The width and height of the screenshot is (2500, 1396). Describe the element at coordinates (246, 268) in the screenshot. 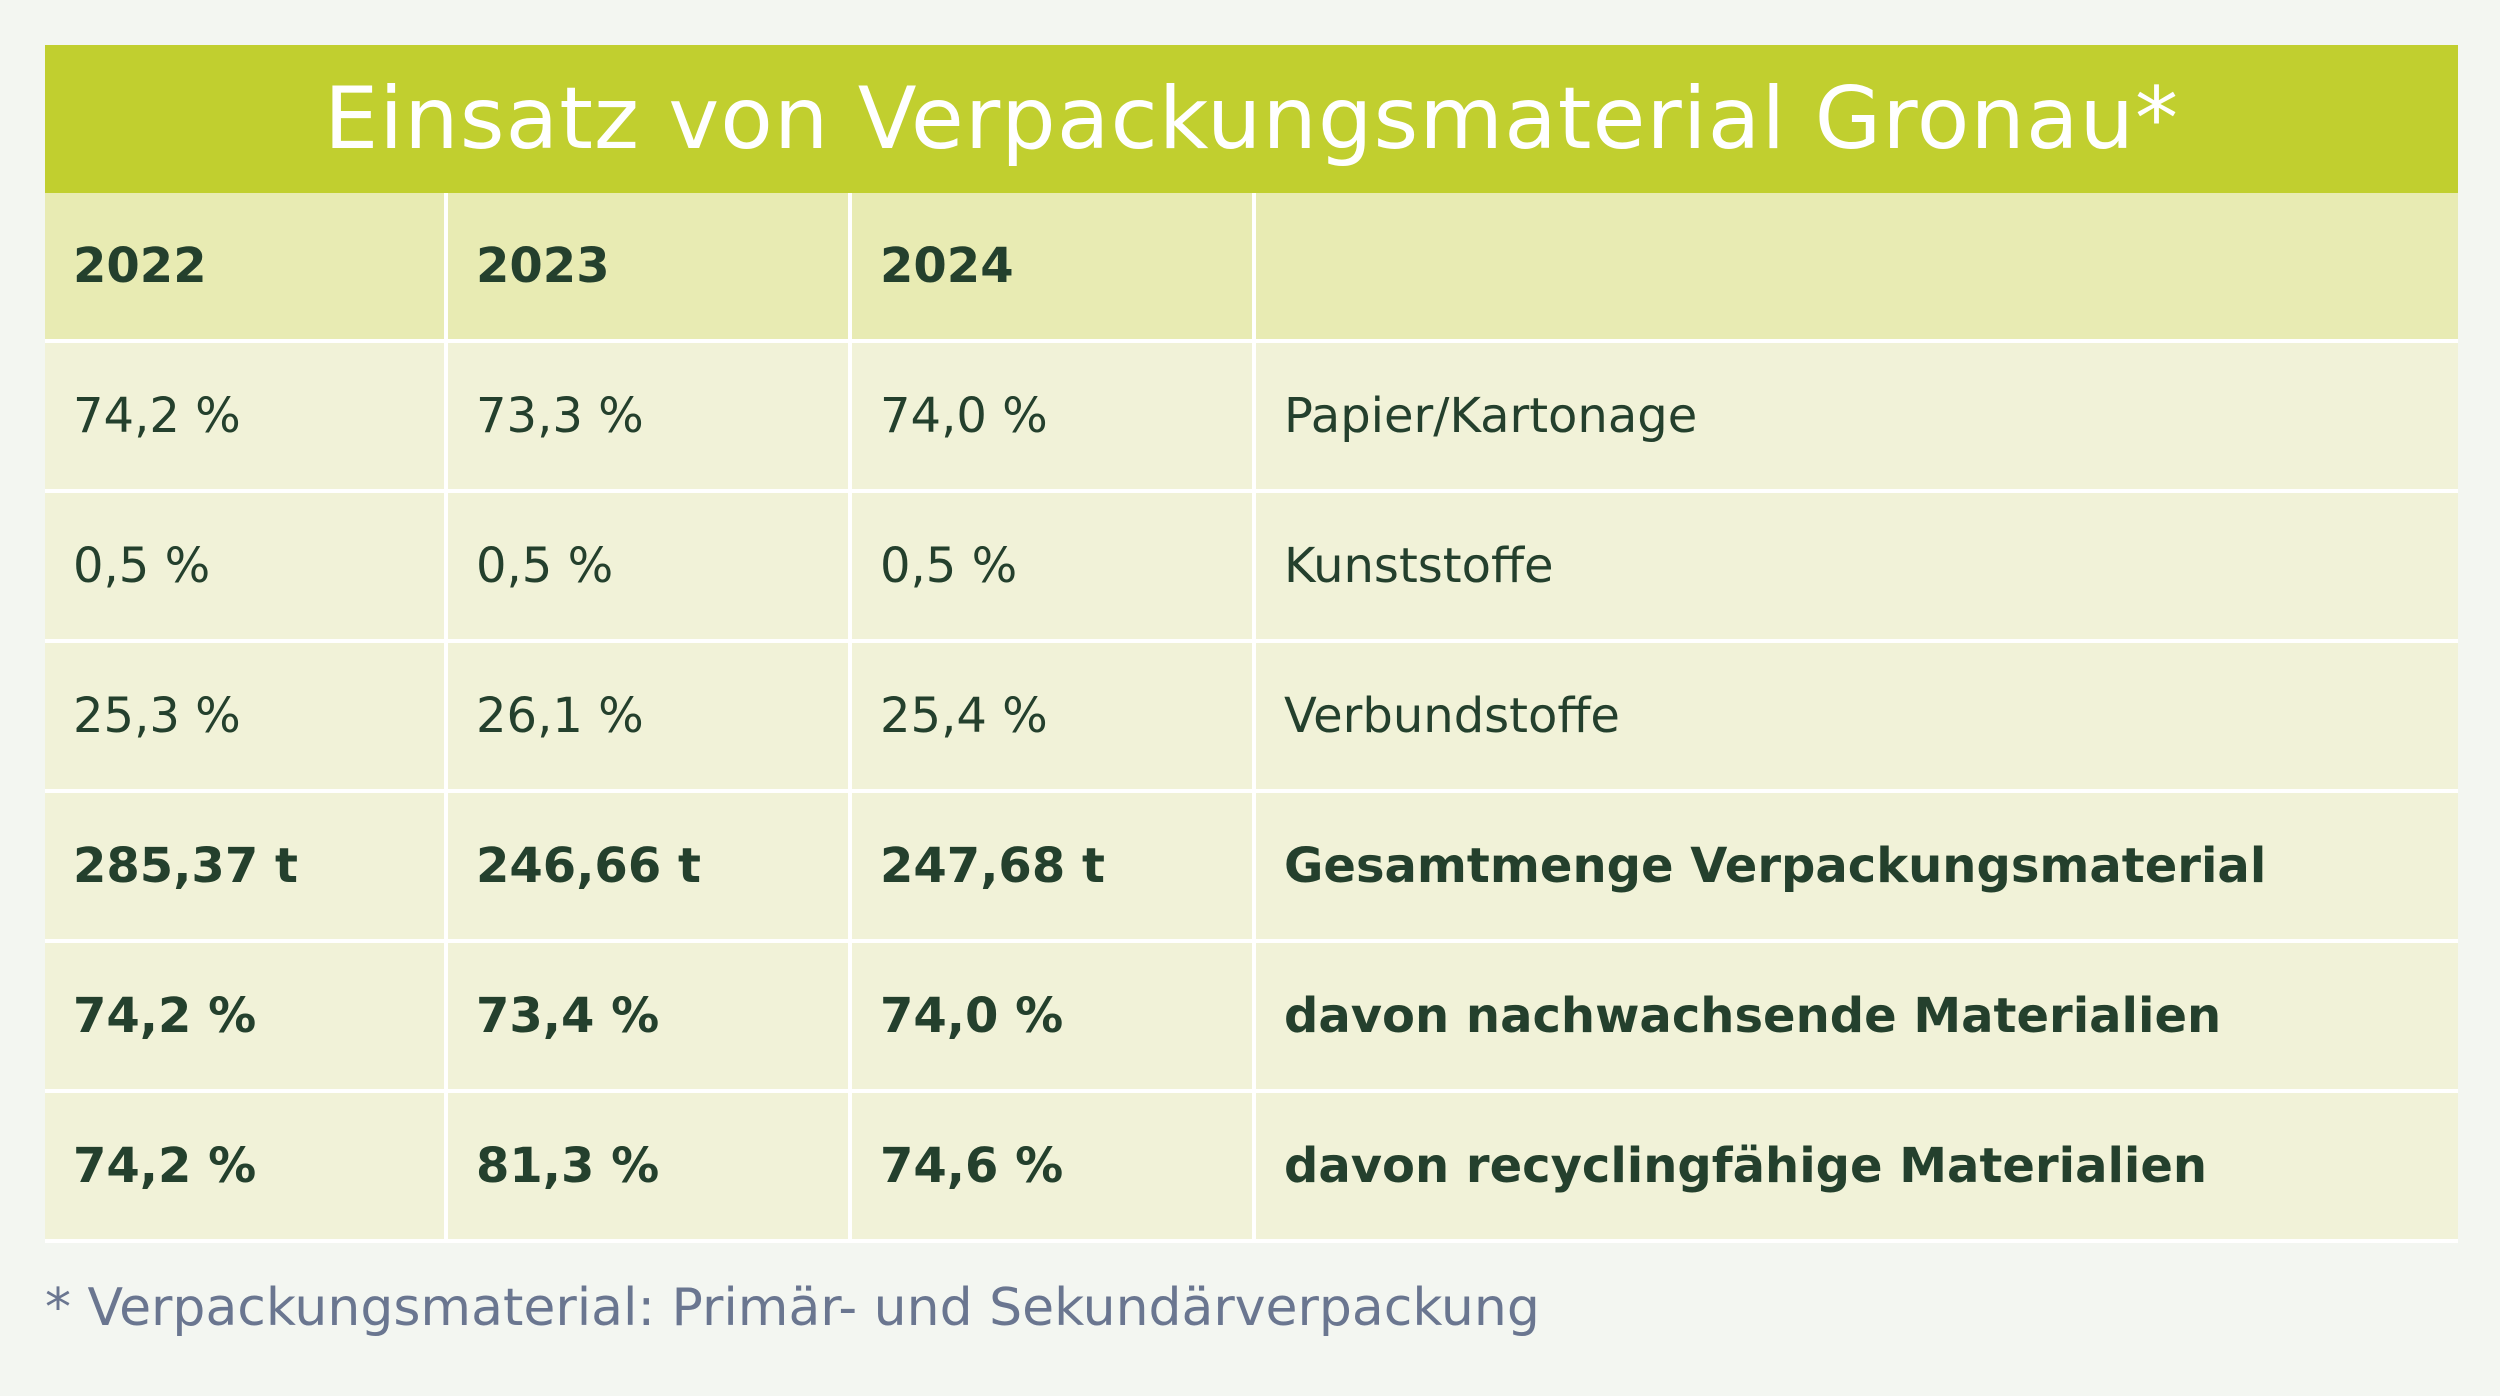

I see `header-cell-2022: 2022` at that location.